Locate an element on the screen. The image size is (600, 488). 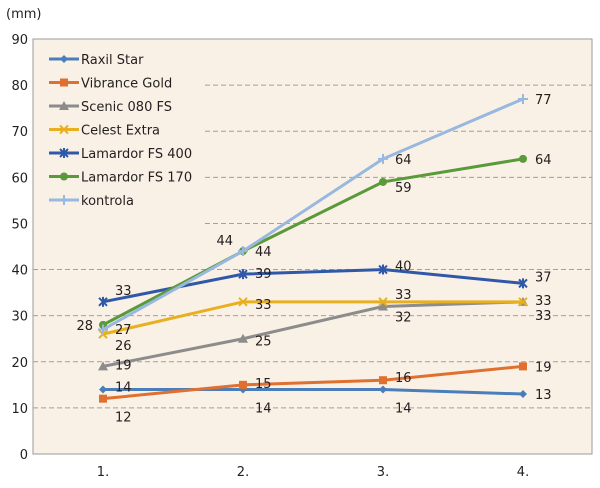
data-label: 13 is located at coordinates (543, 395).